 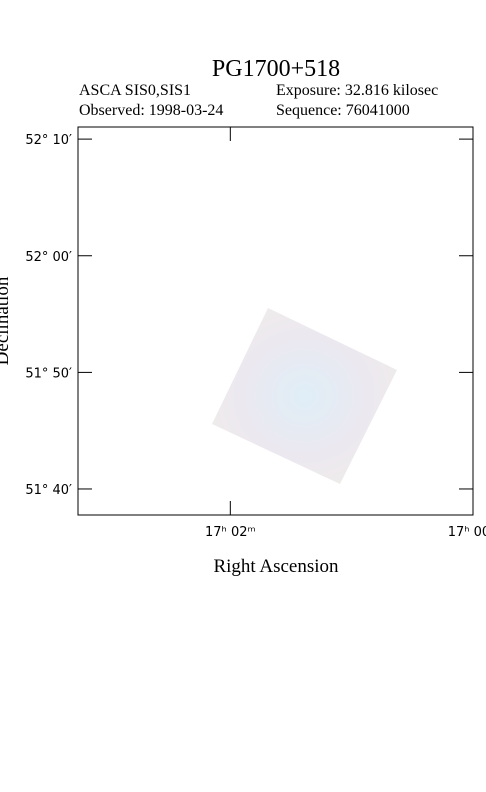 I want to click on x-tick-label: 17ʰ 02ᵐ, so click(x=230, y=532).